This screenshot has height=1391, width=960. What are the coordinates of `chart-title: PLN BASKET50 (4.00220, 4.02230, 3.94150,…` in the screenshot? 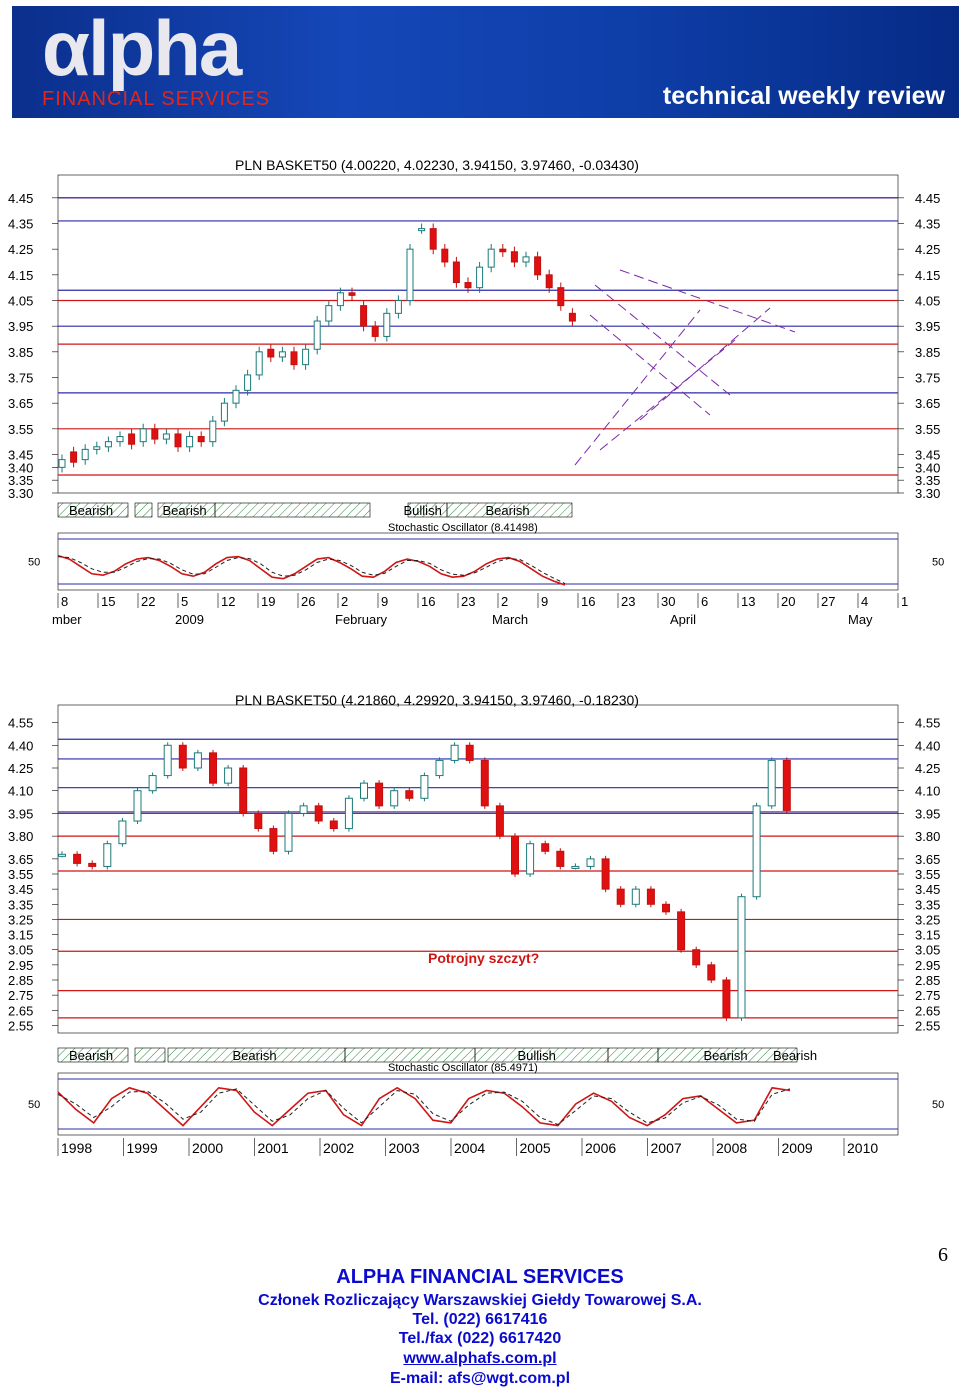 It's located at (437, 165).